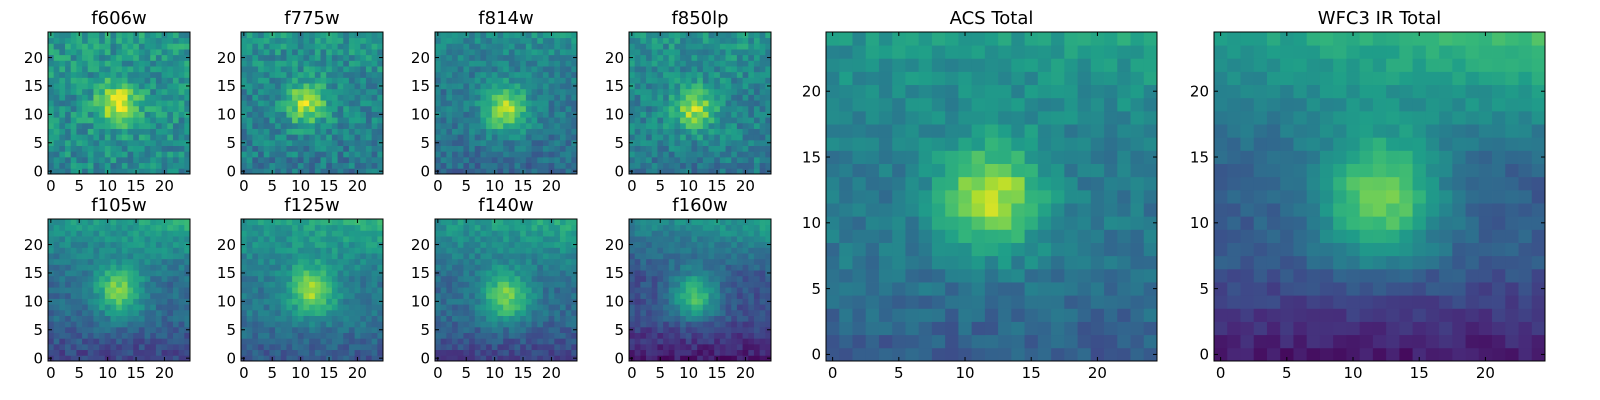 The image size is (1600, 400). I want to click on panel-title: f140w, so click(505, 205).